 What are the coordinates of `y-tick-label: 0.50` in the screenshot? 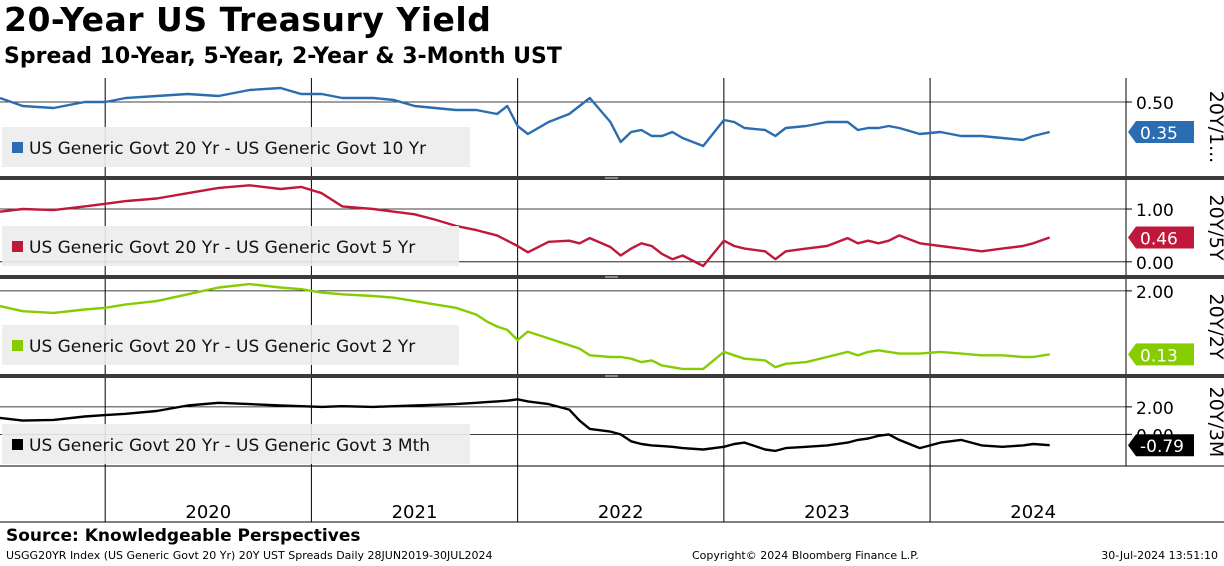 It's located at (1155, 104).